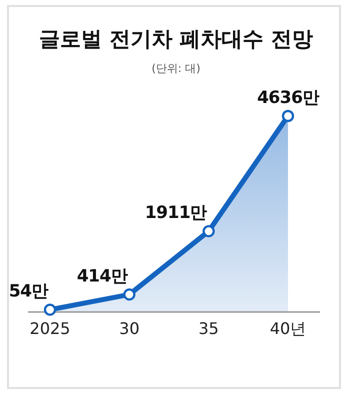 This screenshot has height=402, width=348. What do you see at coordinates (176, 39) in the screenshot?
I see `chart-title: 글로벌 전기차 폐차대수 전망` at bounding box center [176, 39].